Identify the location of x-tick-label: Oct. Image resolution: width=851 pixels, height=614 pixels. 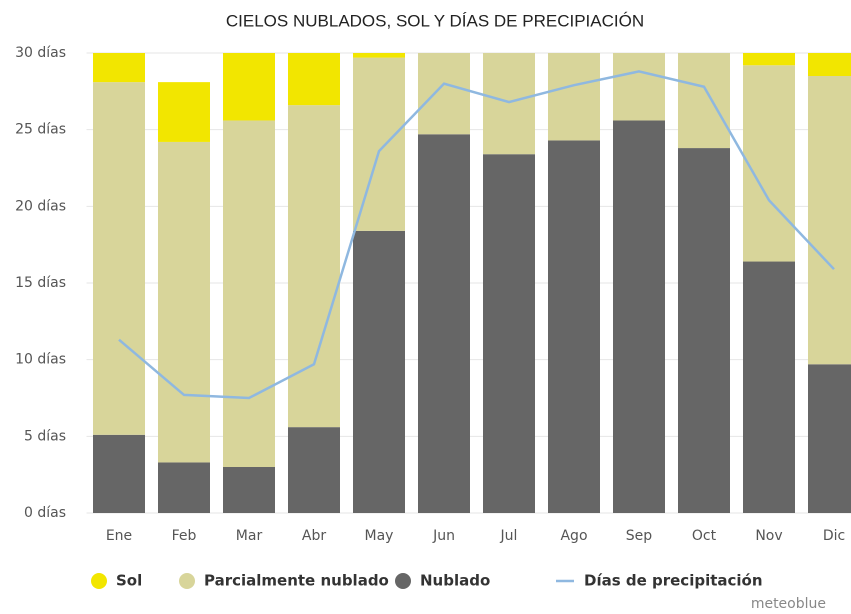
(704, 536).